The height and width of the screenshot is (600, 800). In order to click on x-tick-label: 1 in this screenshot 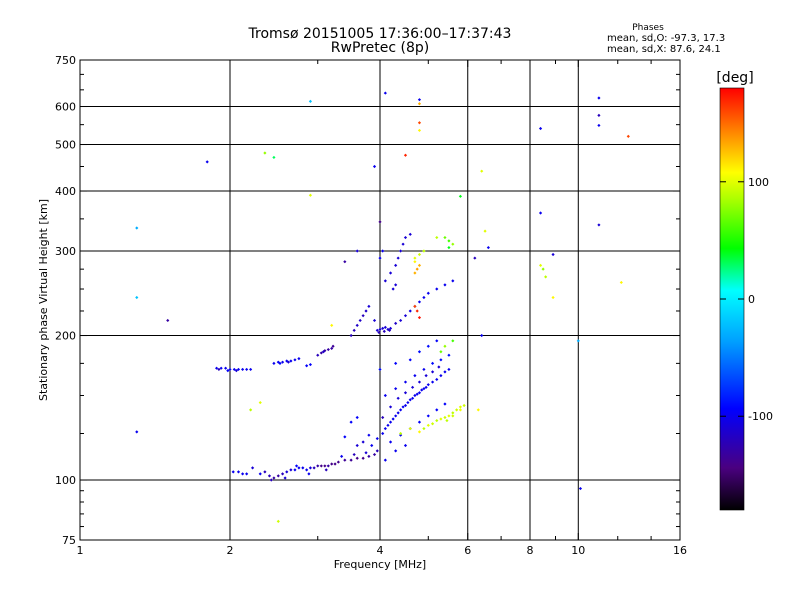, I will do `click(80, 550)`.